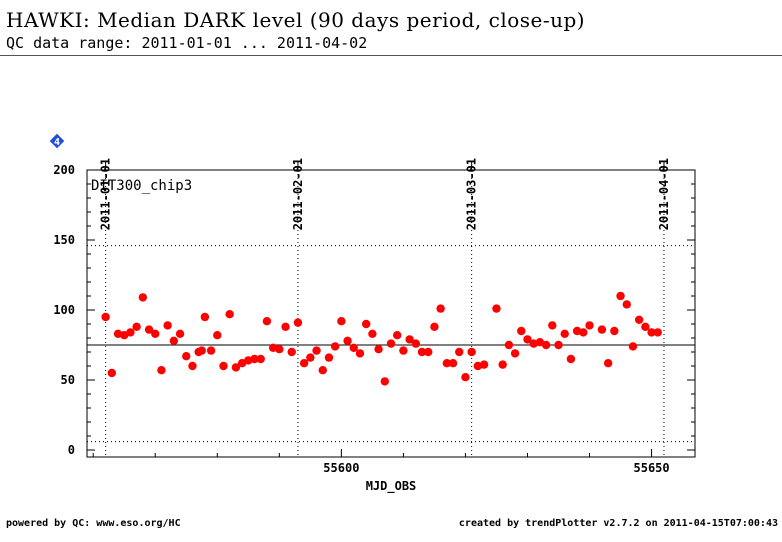 The height and width of the screenshot is (542, 782). I want to click on y-tick-label: 100, so click(64, 310).